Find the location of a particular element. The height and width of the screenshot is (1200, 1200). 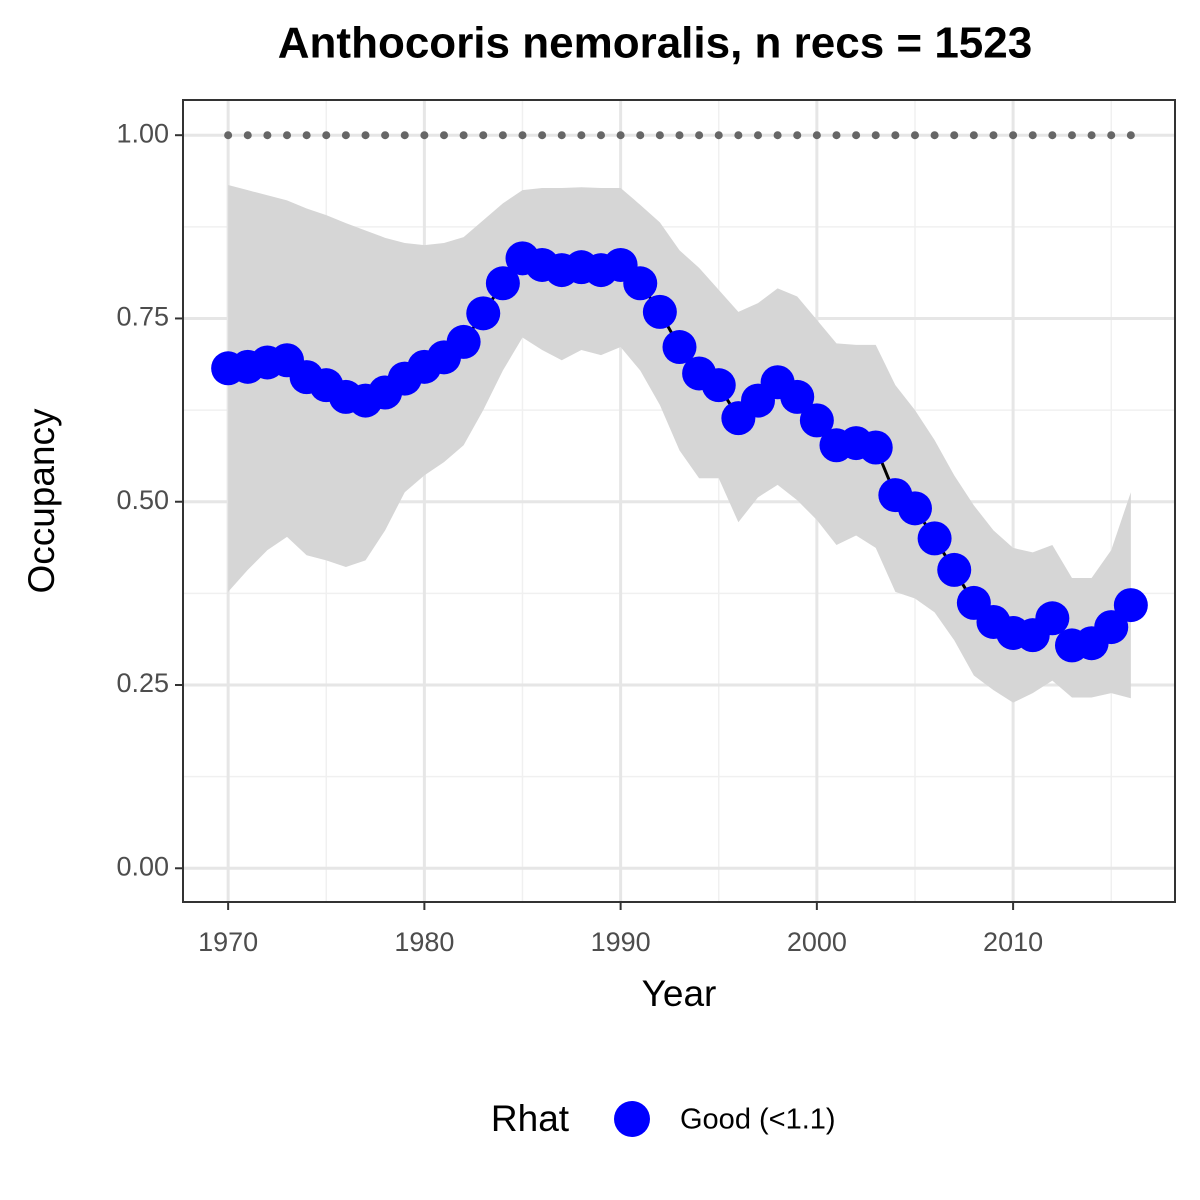

y-tick-label: 0.00 is located at coordinates (142, 866).